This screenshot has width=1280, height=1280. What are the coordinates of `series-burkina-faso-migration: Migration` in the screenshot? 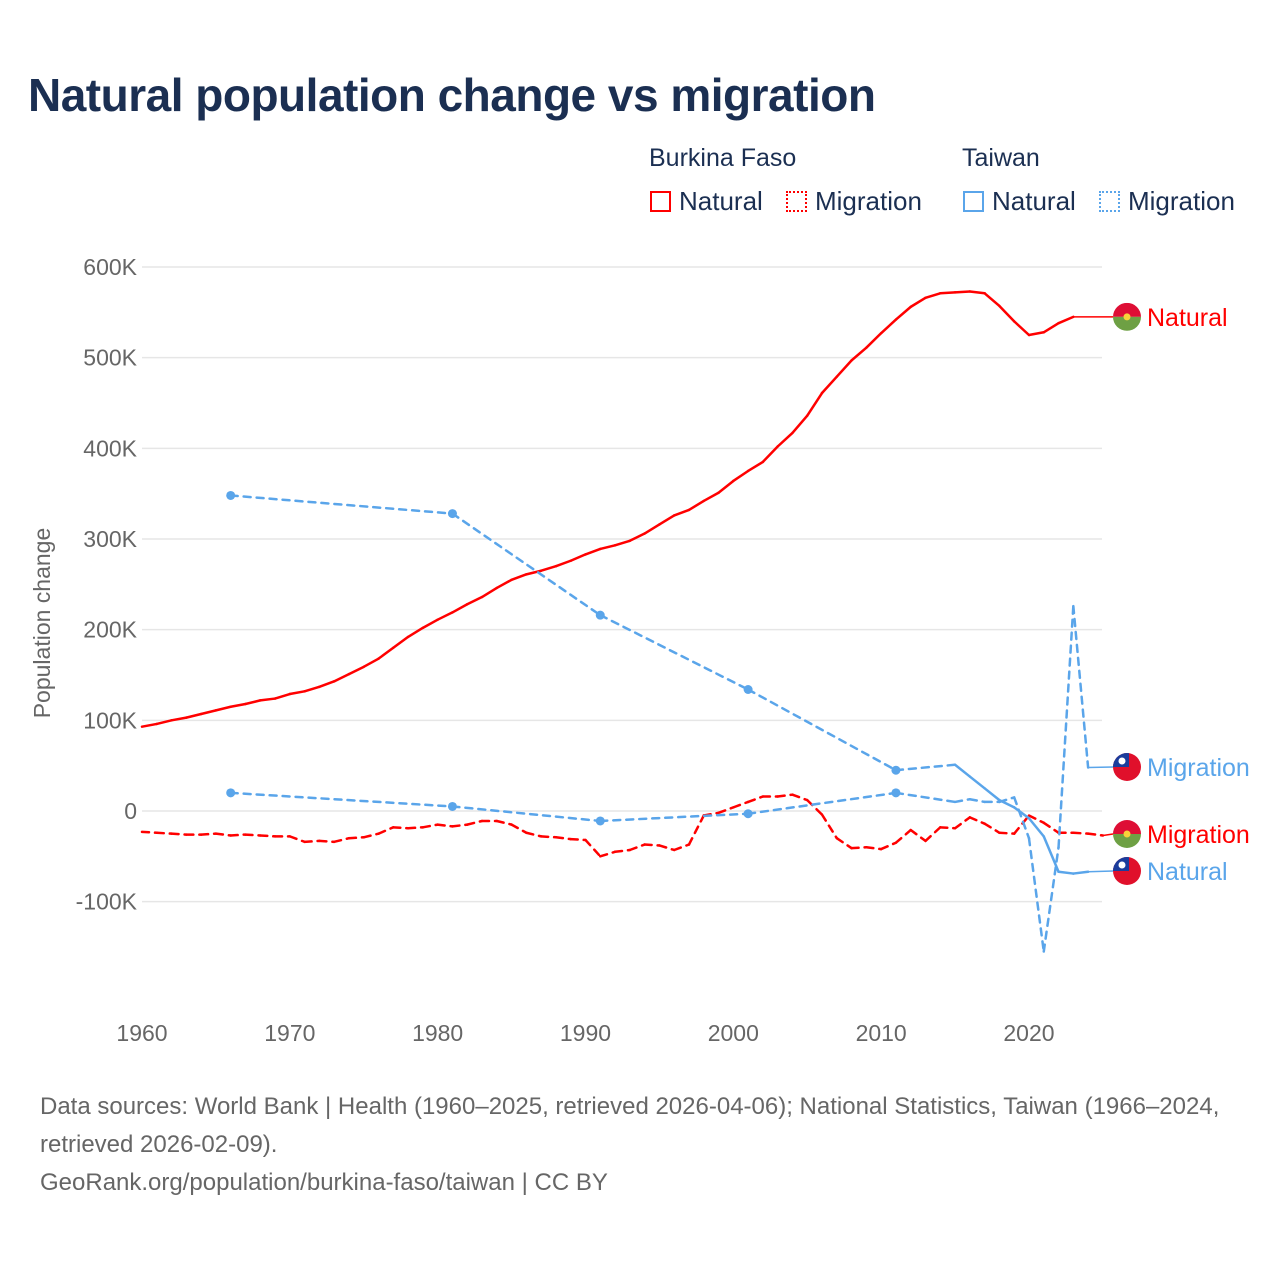 It's located at (695, 825).